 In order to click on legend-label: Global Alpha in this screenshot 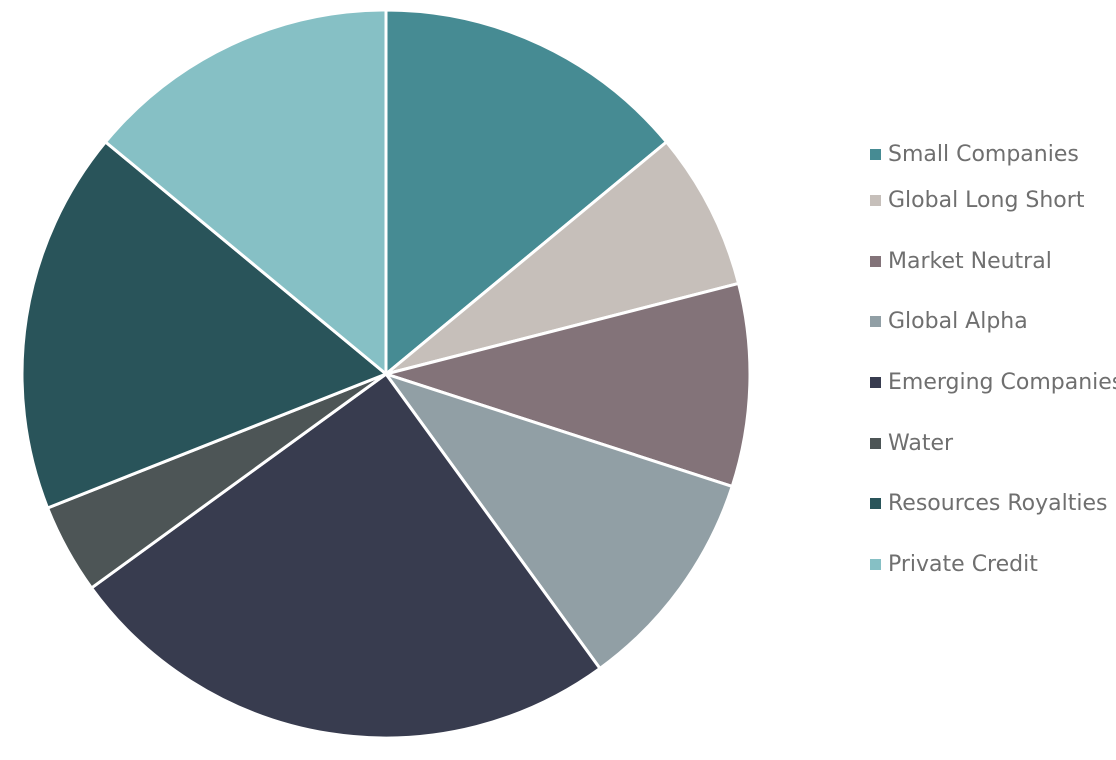, I will do `click(958, 322)`.